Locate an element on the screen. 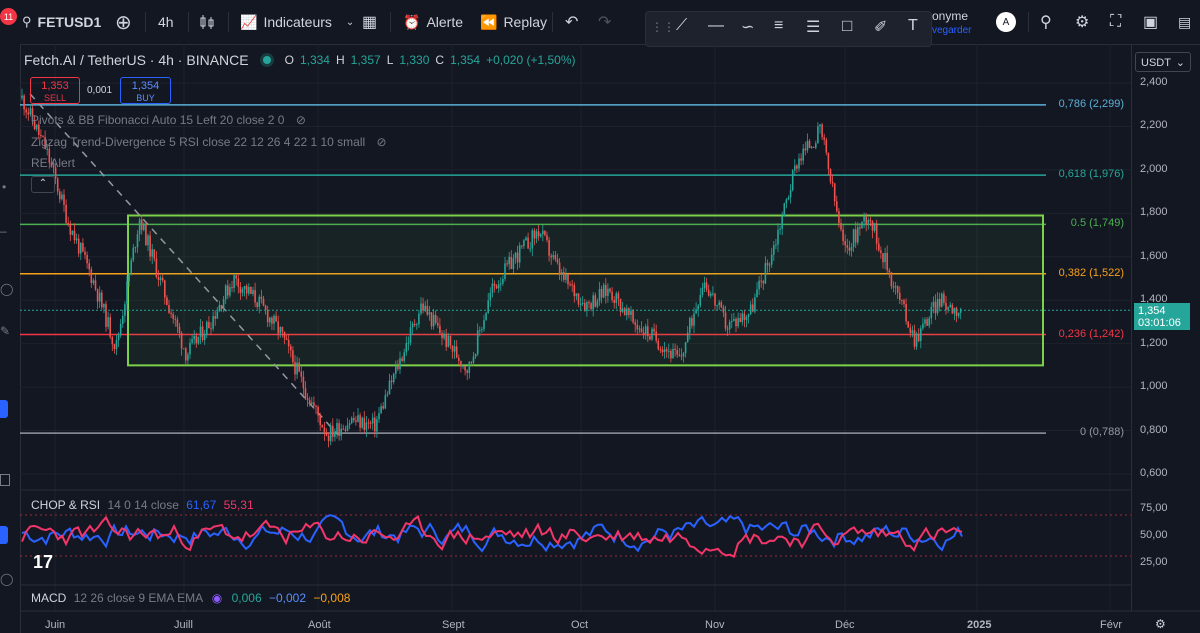 The height and width of the screenshot is (633, 1200). undo-icon: ↶ is located at coordinates (572, 22).